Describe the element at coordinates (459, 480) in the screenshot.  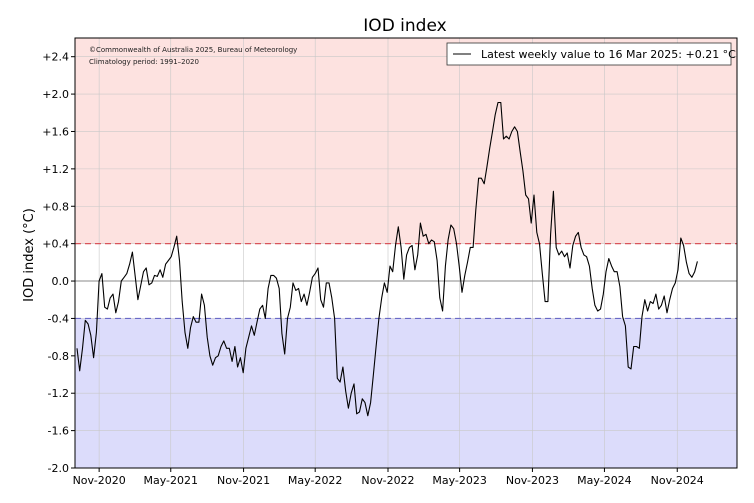
I see `x-tick-label: May-2023` at that location.